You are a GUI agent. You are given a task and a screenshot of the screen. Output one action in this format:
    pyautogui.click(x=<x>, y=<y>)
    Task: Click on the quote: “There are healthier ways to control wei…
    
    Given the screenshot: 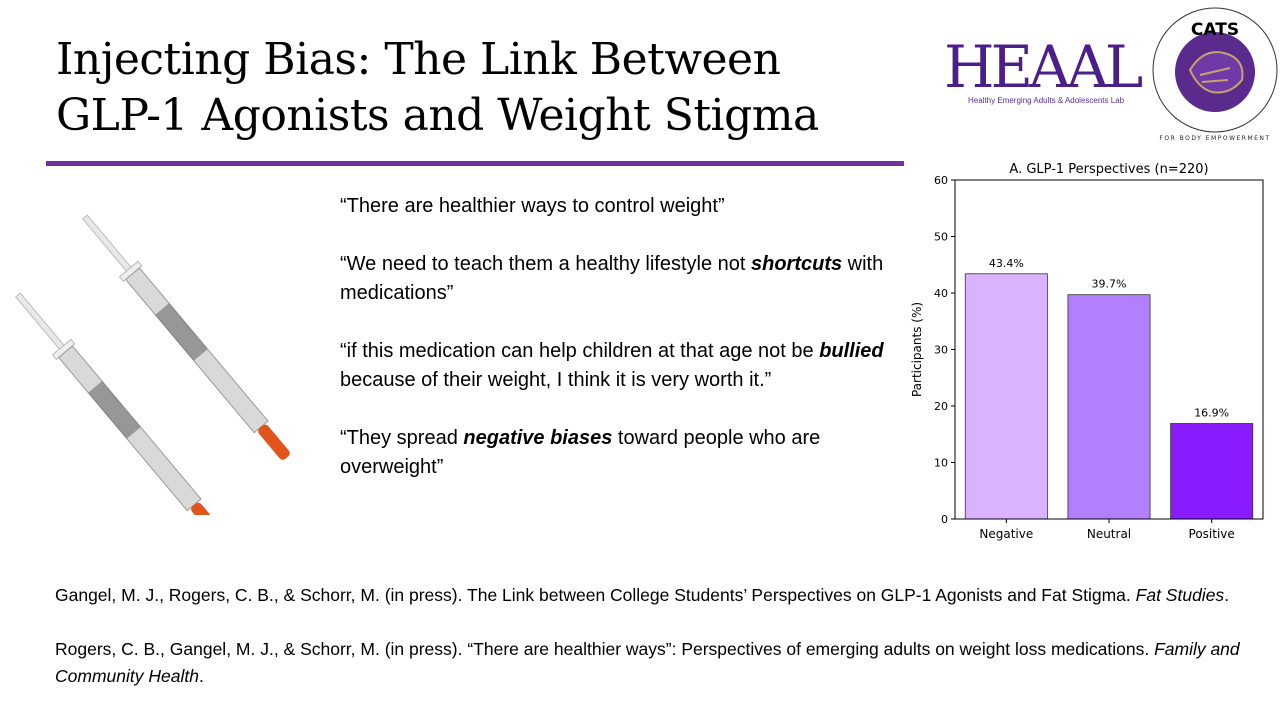 What is the action you would take?
    pyautogui.click(x=620, y=206)
    